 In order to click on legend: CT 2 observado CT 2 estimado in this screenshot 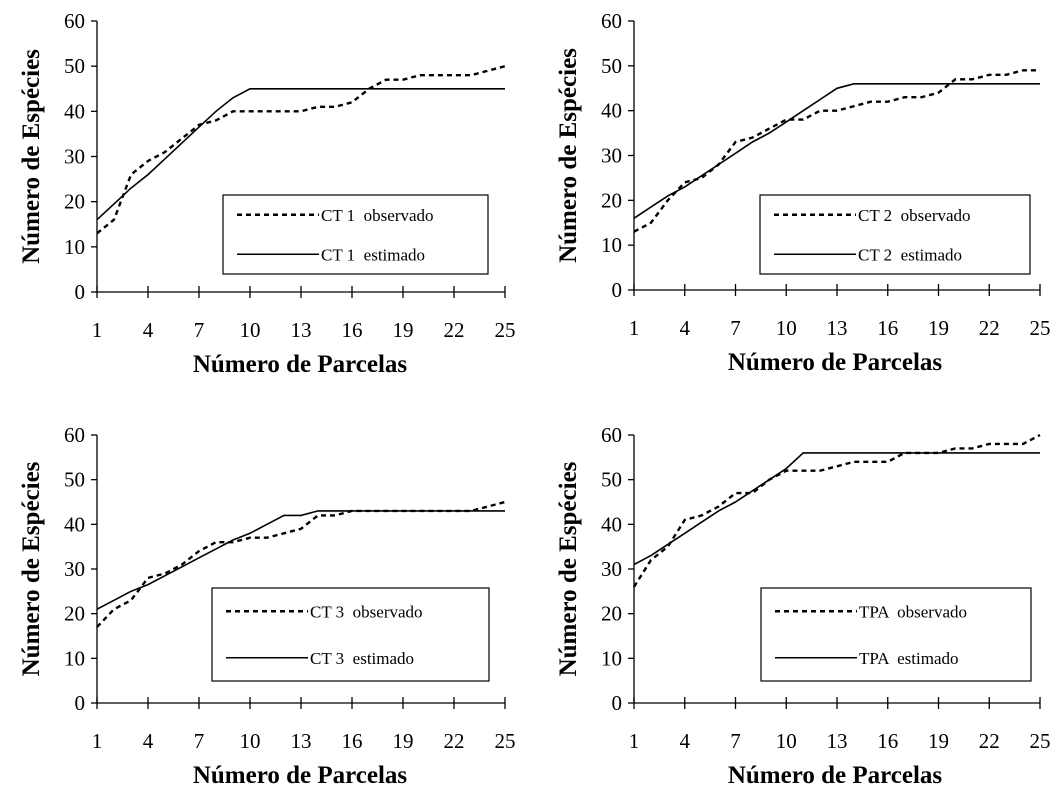, I will do `click(895, 234)`.